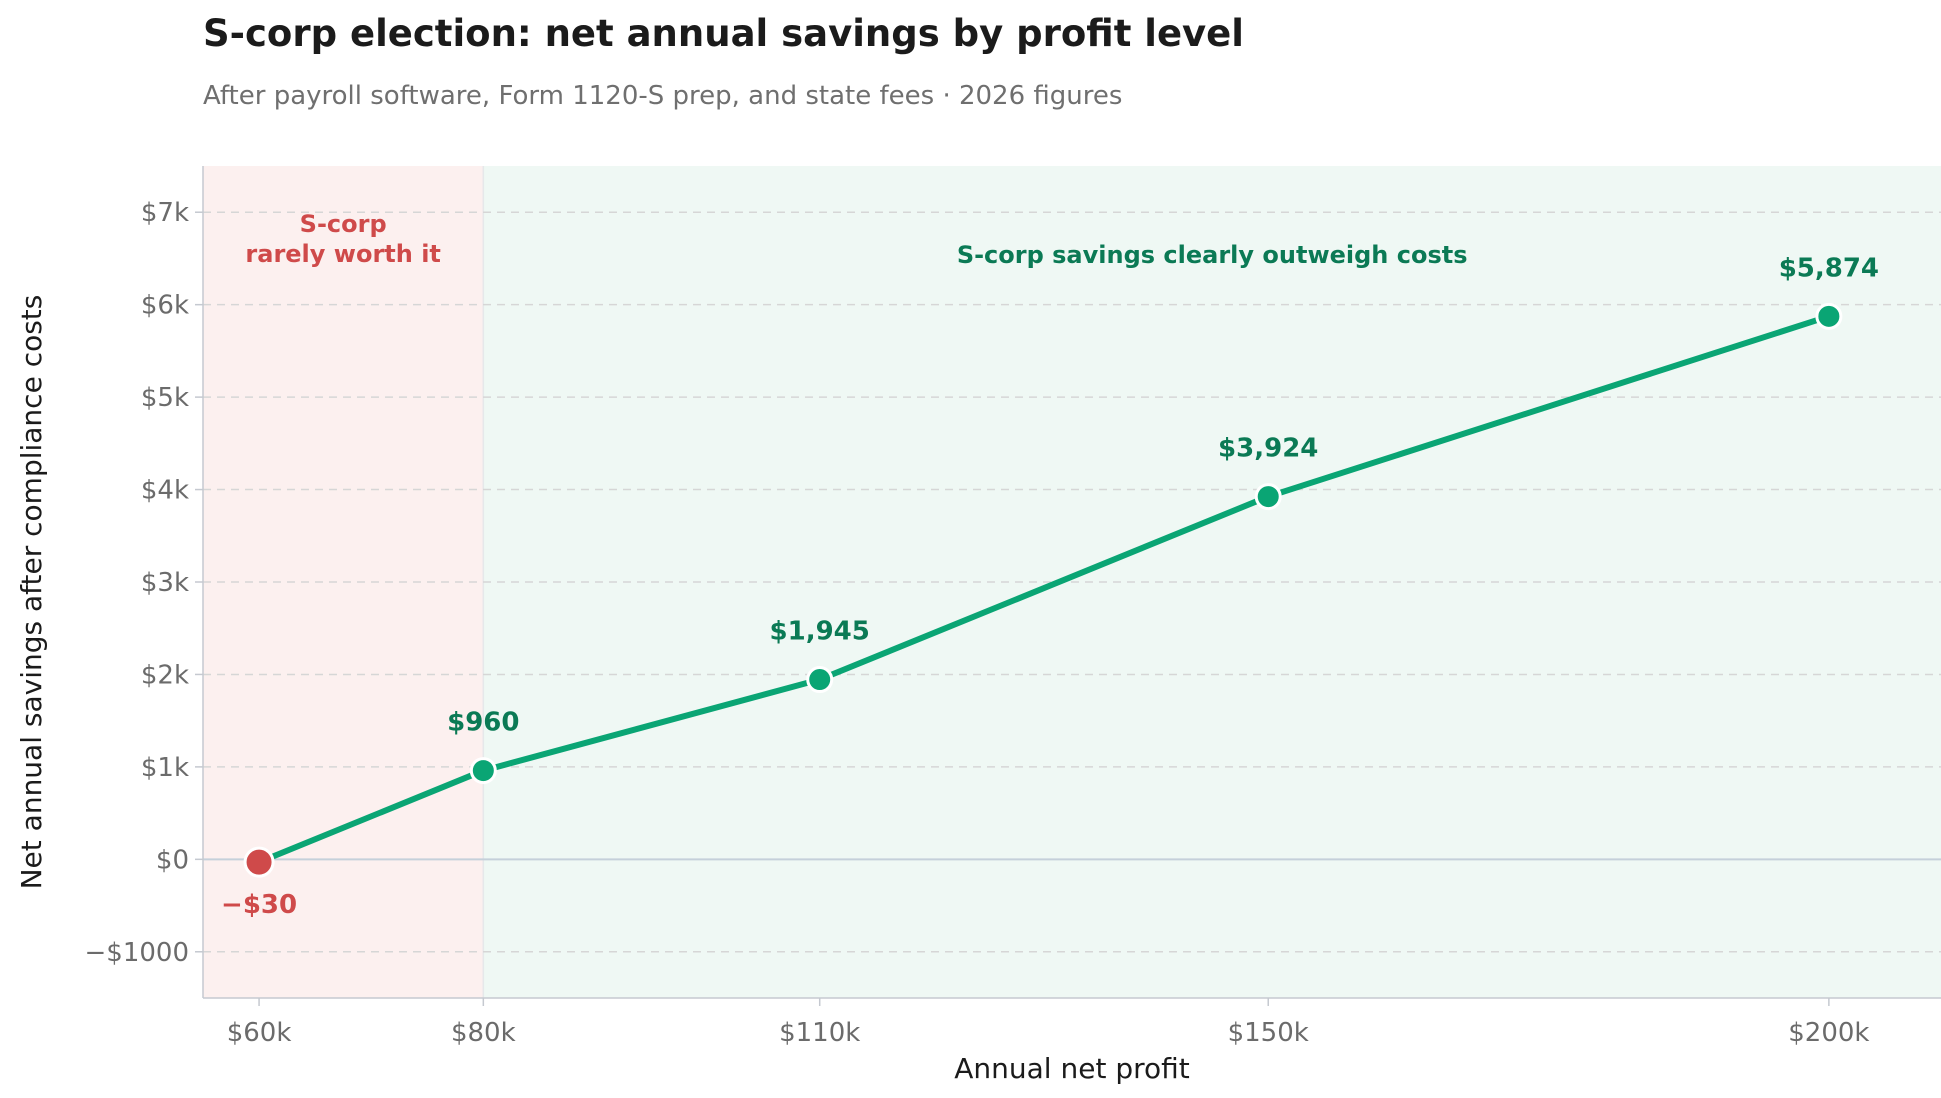 This screenshot has width=1941, height=1098. I want to click on y-tick-label: $3k, so click(165, 583).